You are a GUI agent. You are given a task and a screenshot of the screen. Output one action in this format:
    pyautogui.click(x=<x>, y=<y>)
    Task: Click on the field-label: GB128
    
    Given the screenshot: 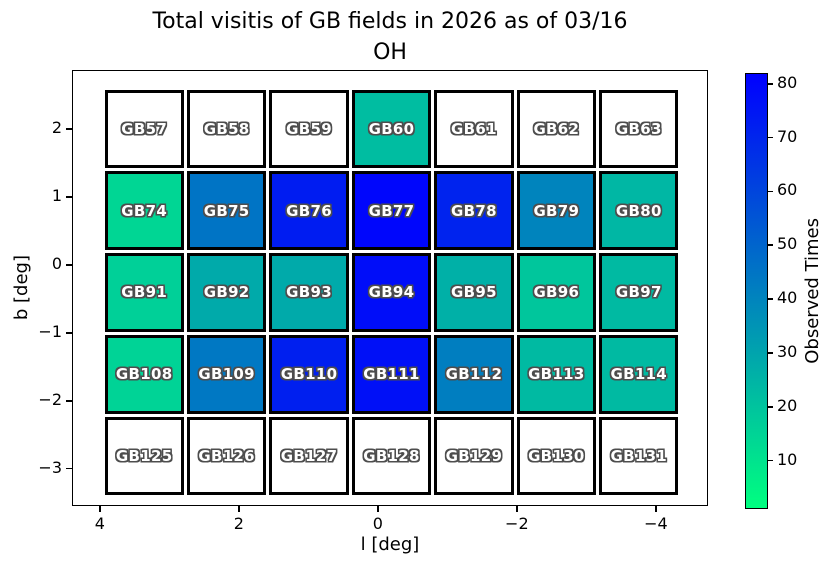 What is the action you would take?
    pyautogui.click(x=391, y=456)
    